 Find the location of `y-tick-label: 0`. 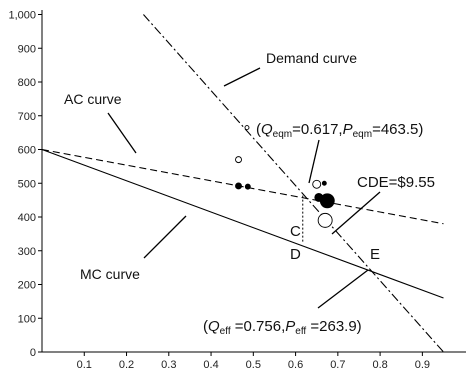

y-tick-label: 0 is located at coordinates (33, 353).